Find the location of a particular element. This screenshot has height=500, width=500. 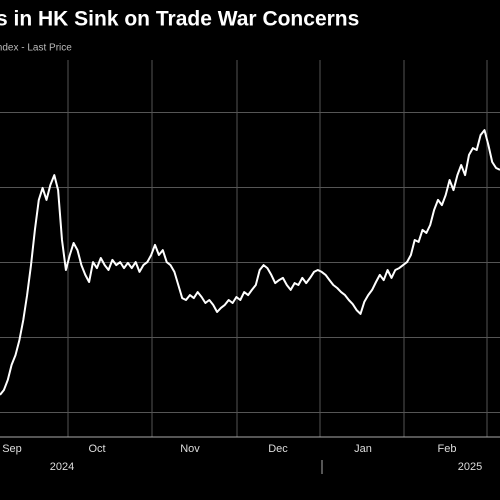

x-tick-label: Nov is located at coordinates (190, 449).